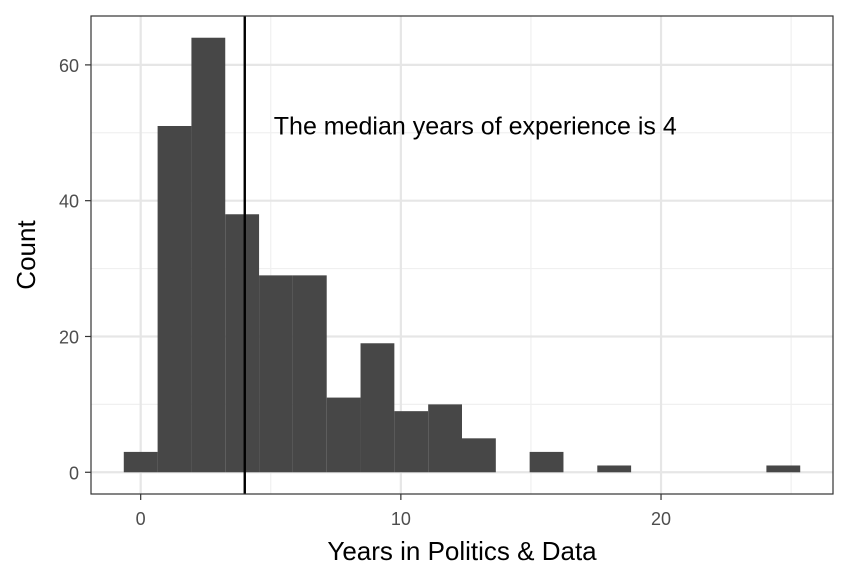  I want to click on y-tick-label: 20, so click(69, 337).